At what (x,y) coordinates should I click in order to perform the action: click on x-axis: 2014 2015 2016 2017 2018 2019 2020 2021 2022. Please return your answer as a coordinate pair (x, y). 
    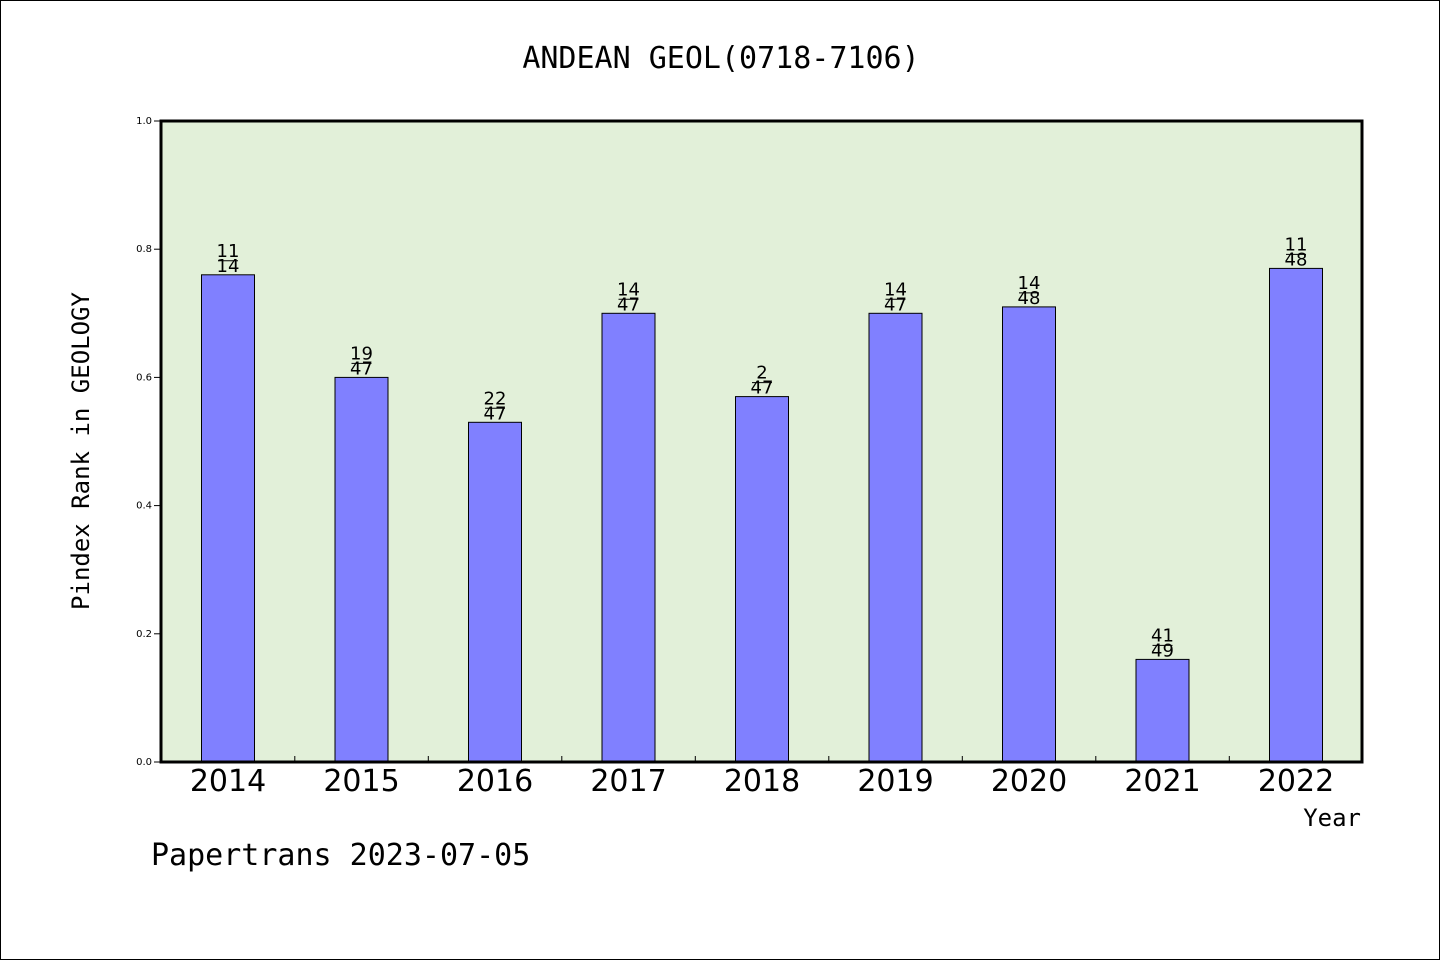
    Looking at the image, I should click on (762, 777).